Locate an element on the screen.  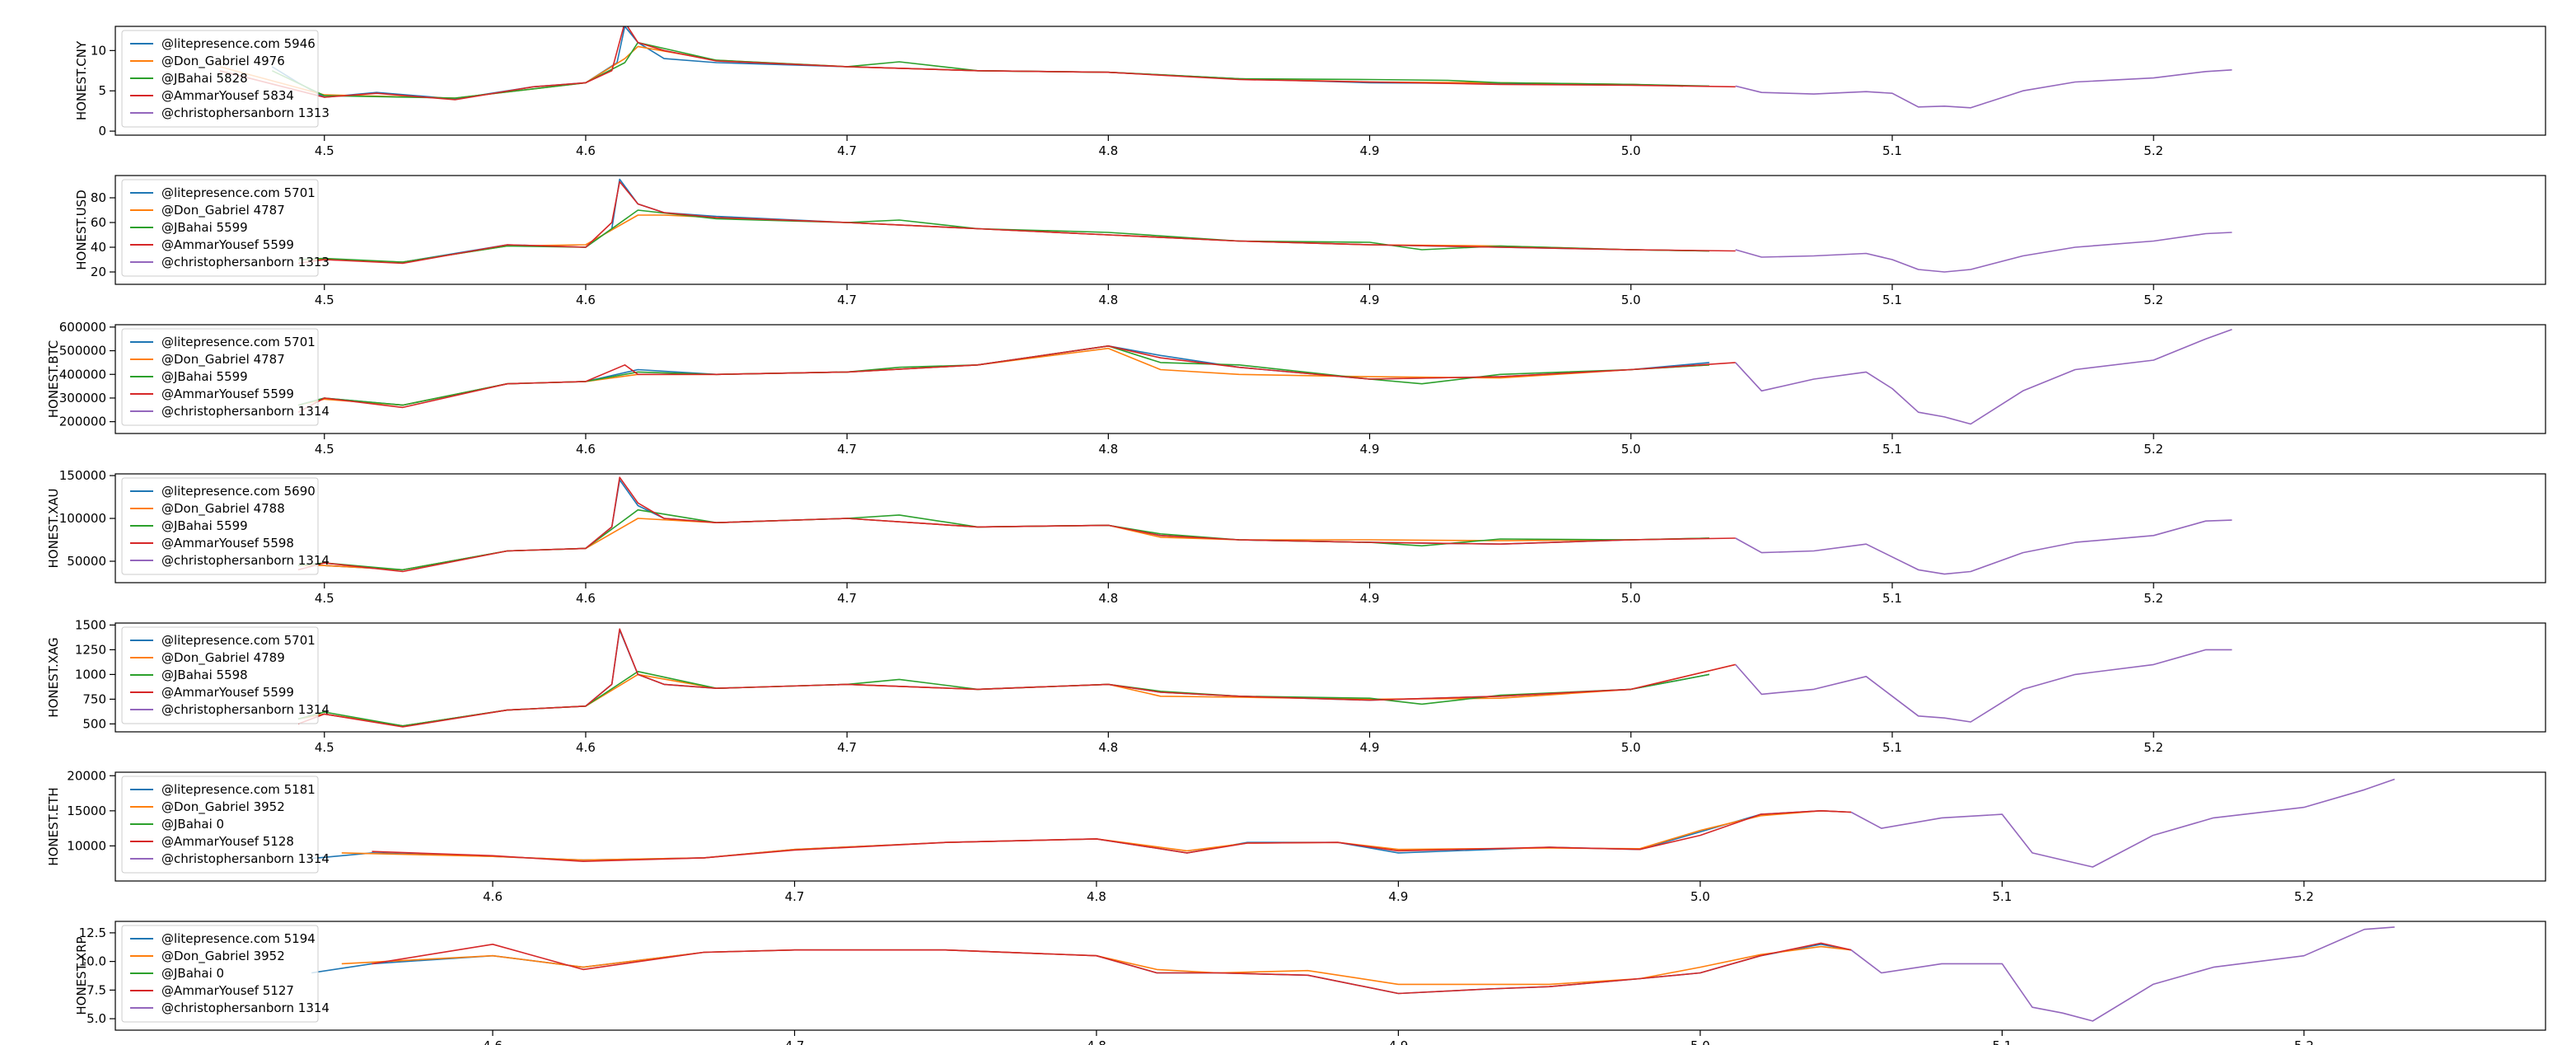
legend-entry: @AmmarYousef 5834 is located at coordinates (227, 95).